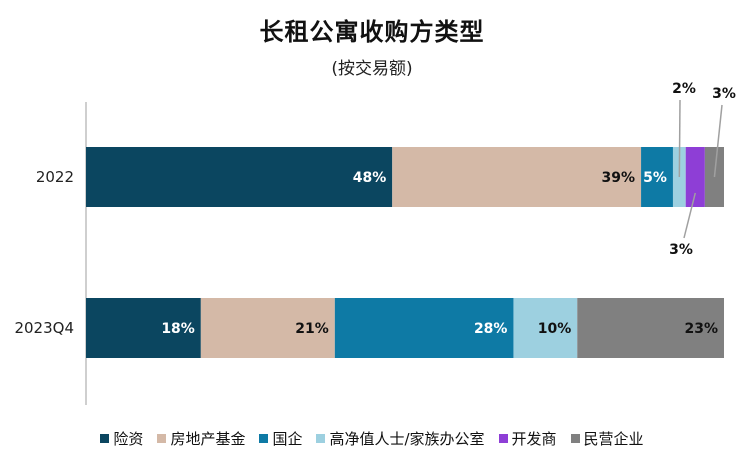 The image size is (744, 467). I want to click on data-label: 28%, so click(491, 329).